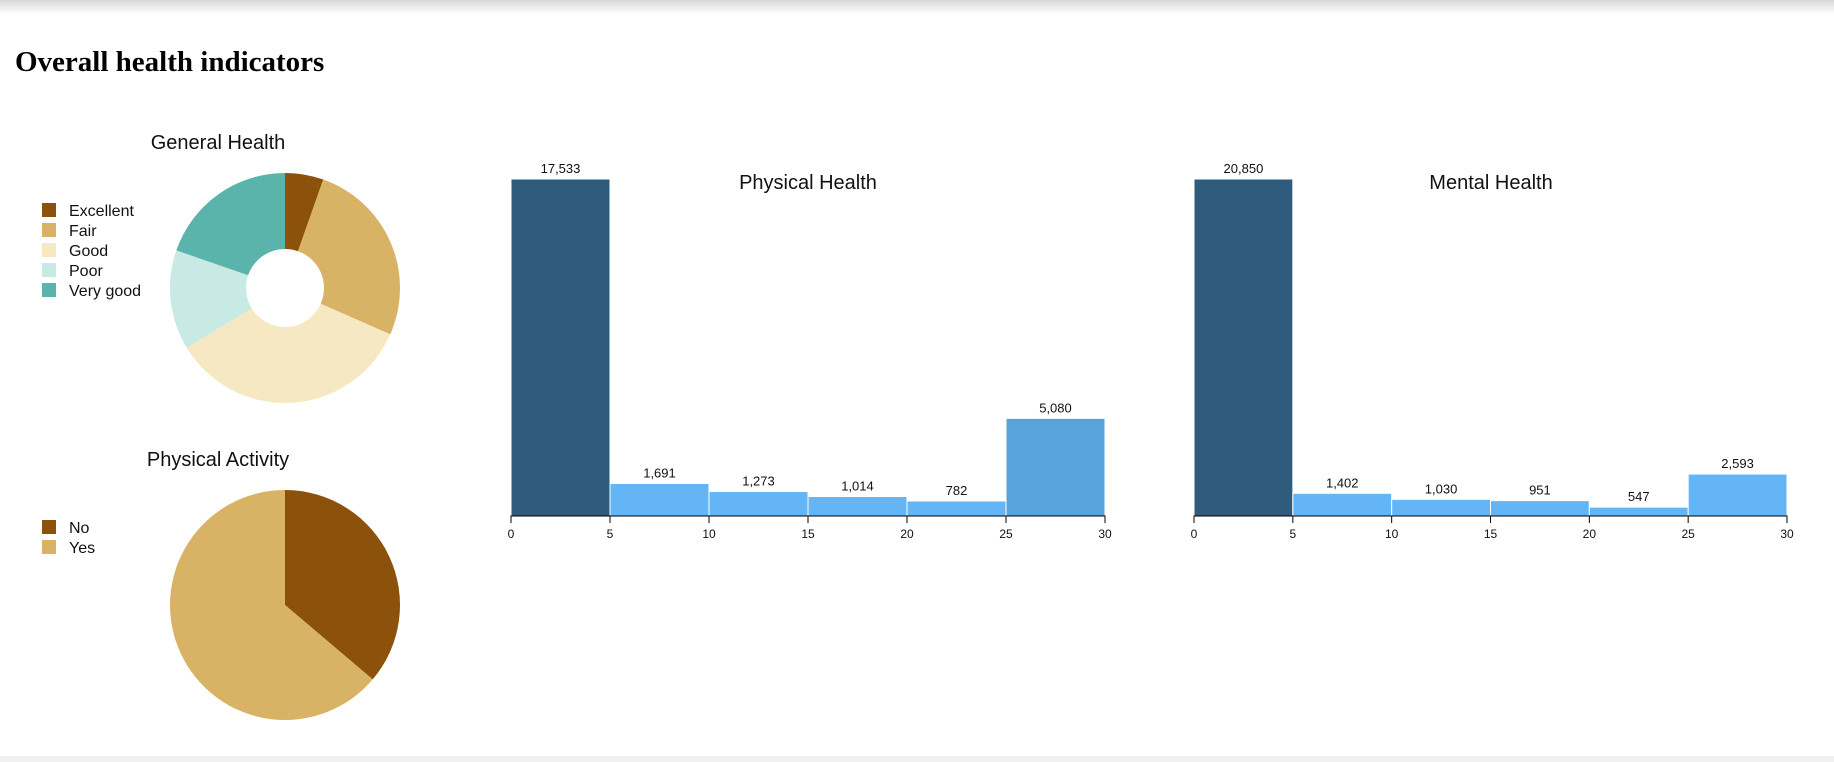 This screenshot has width=1834, height=762. I want to click on chart-title: General Health, so click(218, 143).